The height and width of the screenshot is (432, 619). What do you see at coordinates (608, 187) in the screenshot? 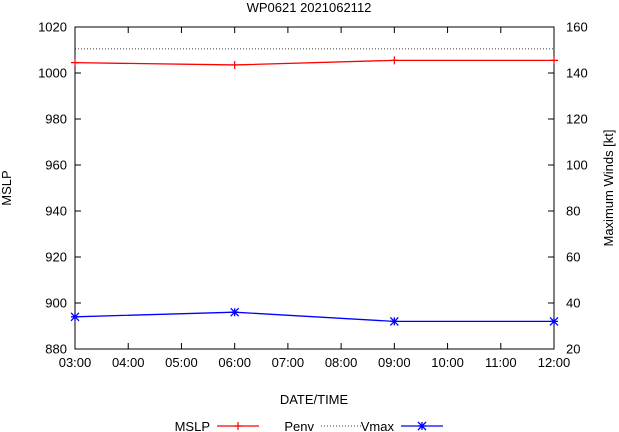
I see `y2-axis-label: Maximum Winds [kt]` at bounding box center [608, 187].